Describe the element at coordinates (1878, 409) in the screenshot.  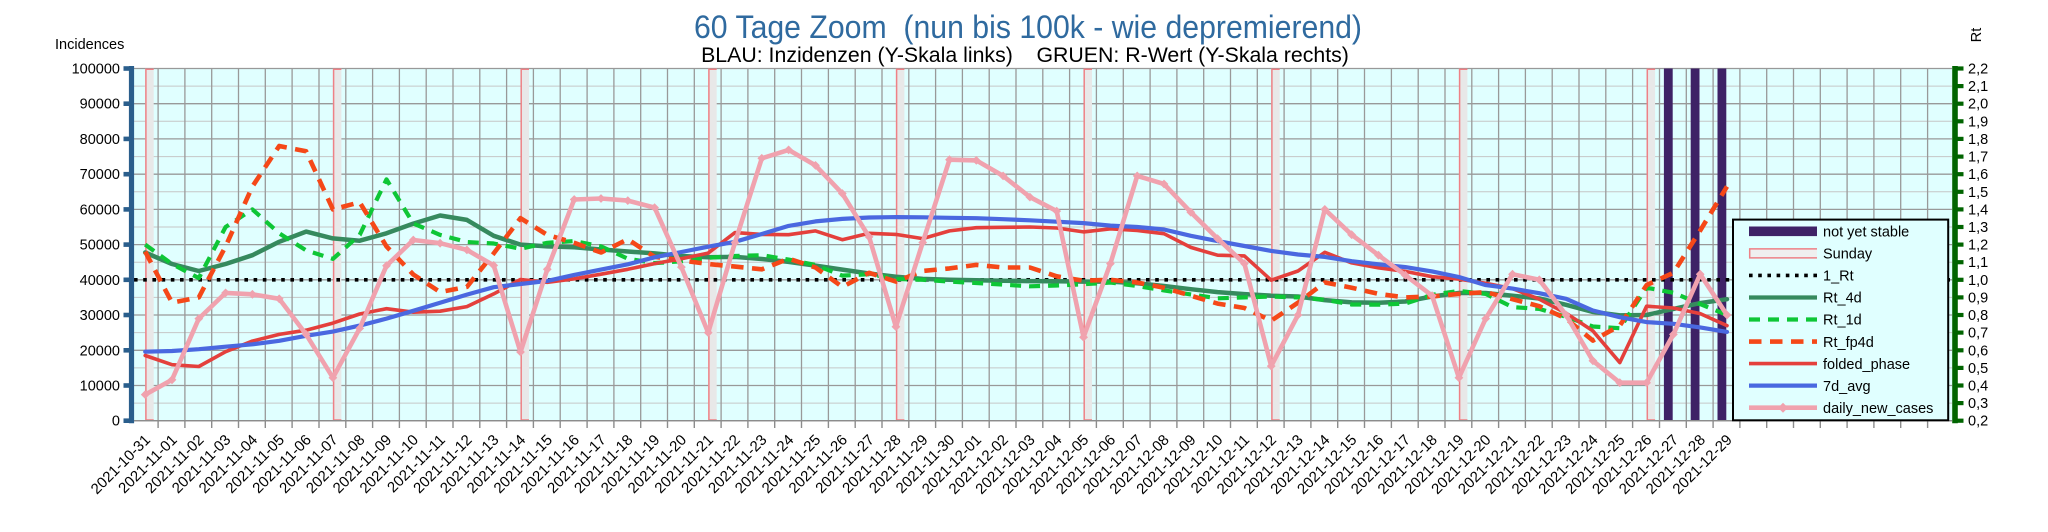
I see `svg-text: daily_new_cases` at that location.